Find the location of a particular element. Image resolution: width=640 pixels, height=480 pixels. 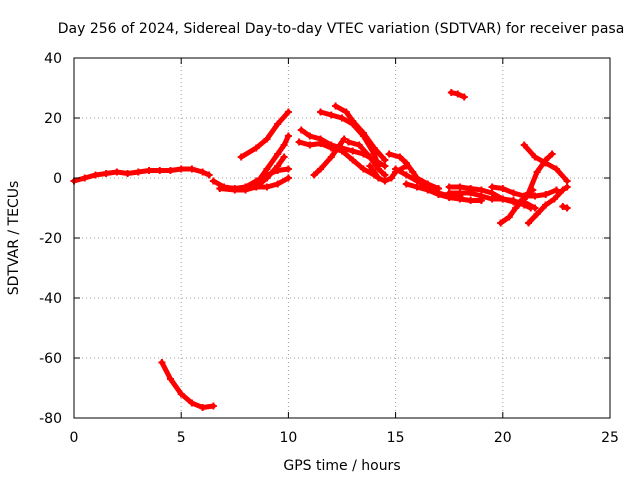

y-tick-label: 0 is located at coordinates (57, 179).